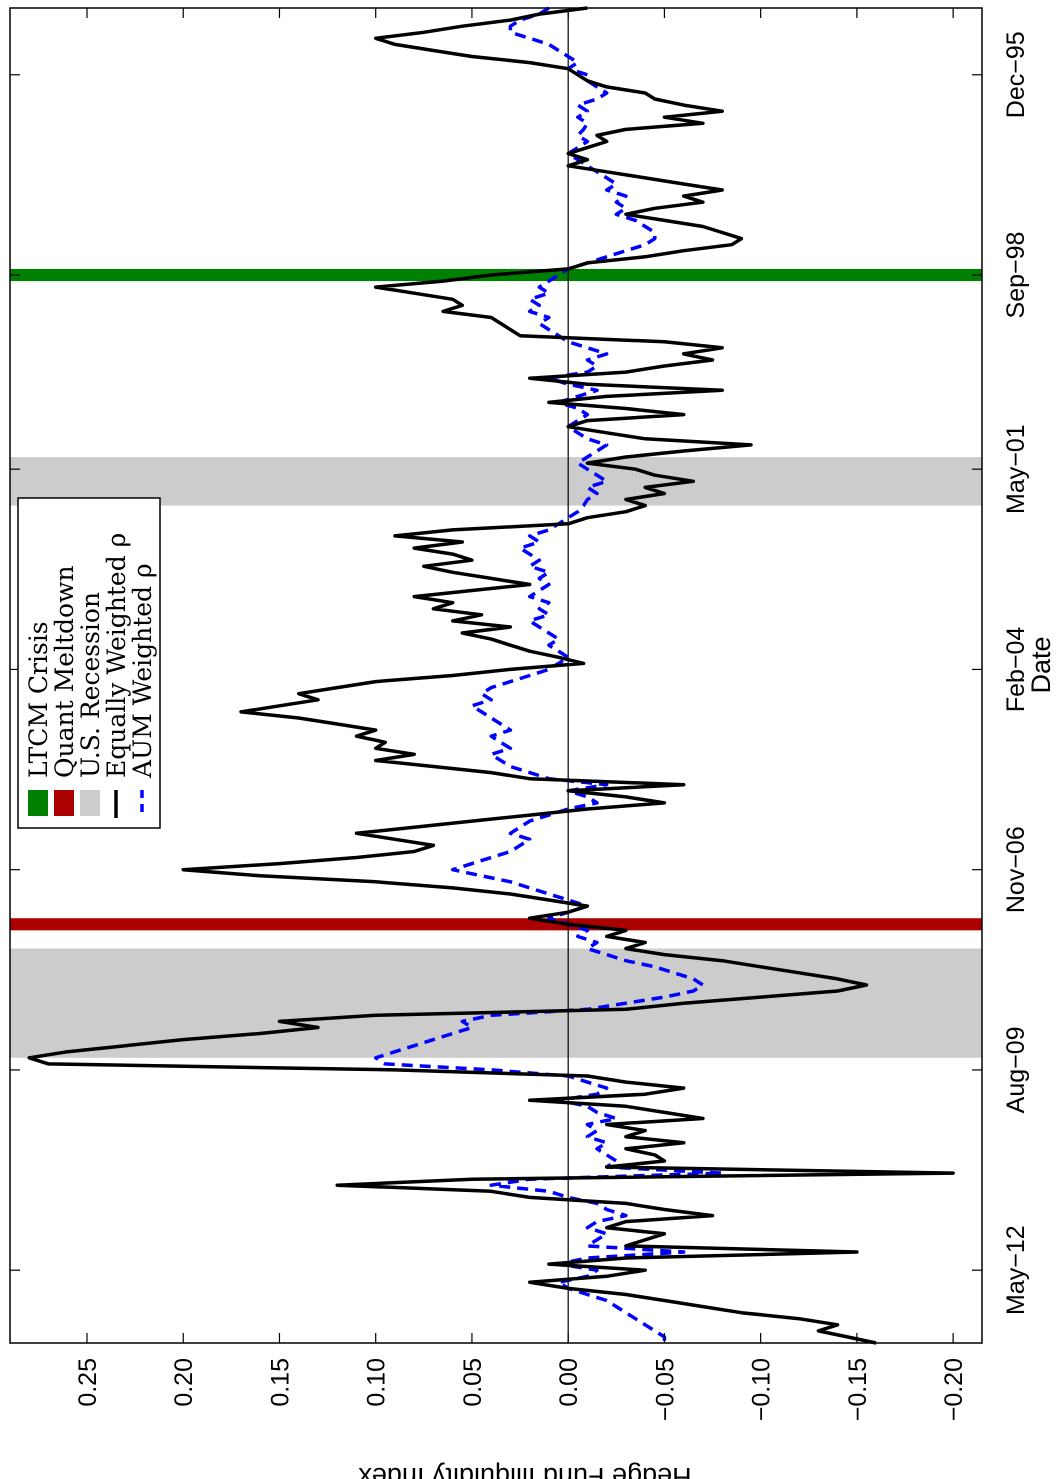 This screenshot has height=1479, width=1056. What do you see at coordinates (569, 1382) in the screenshot?
I see `y-tick-label: 0.00` at bounding box center [569, 1382].